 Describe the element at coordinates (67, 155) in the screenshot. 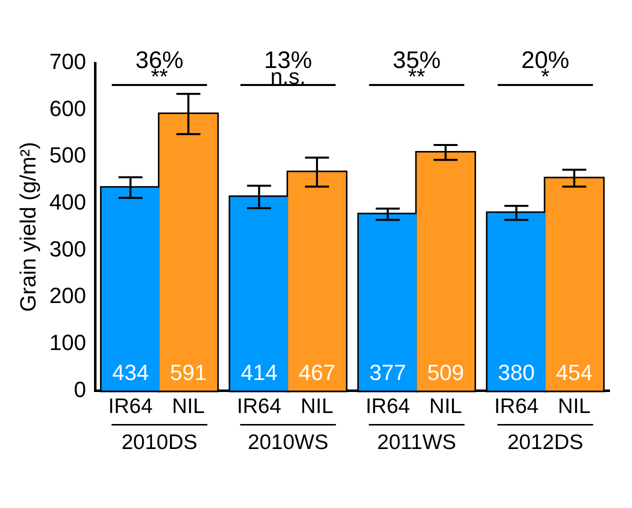

I see `y-tick-label: 500` at that location.